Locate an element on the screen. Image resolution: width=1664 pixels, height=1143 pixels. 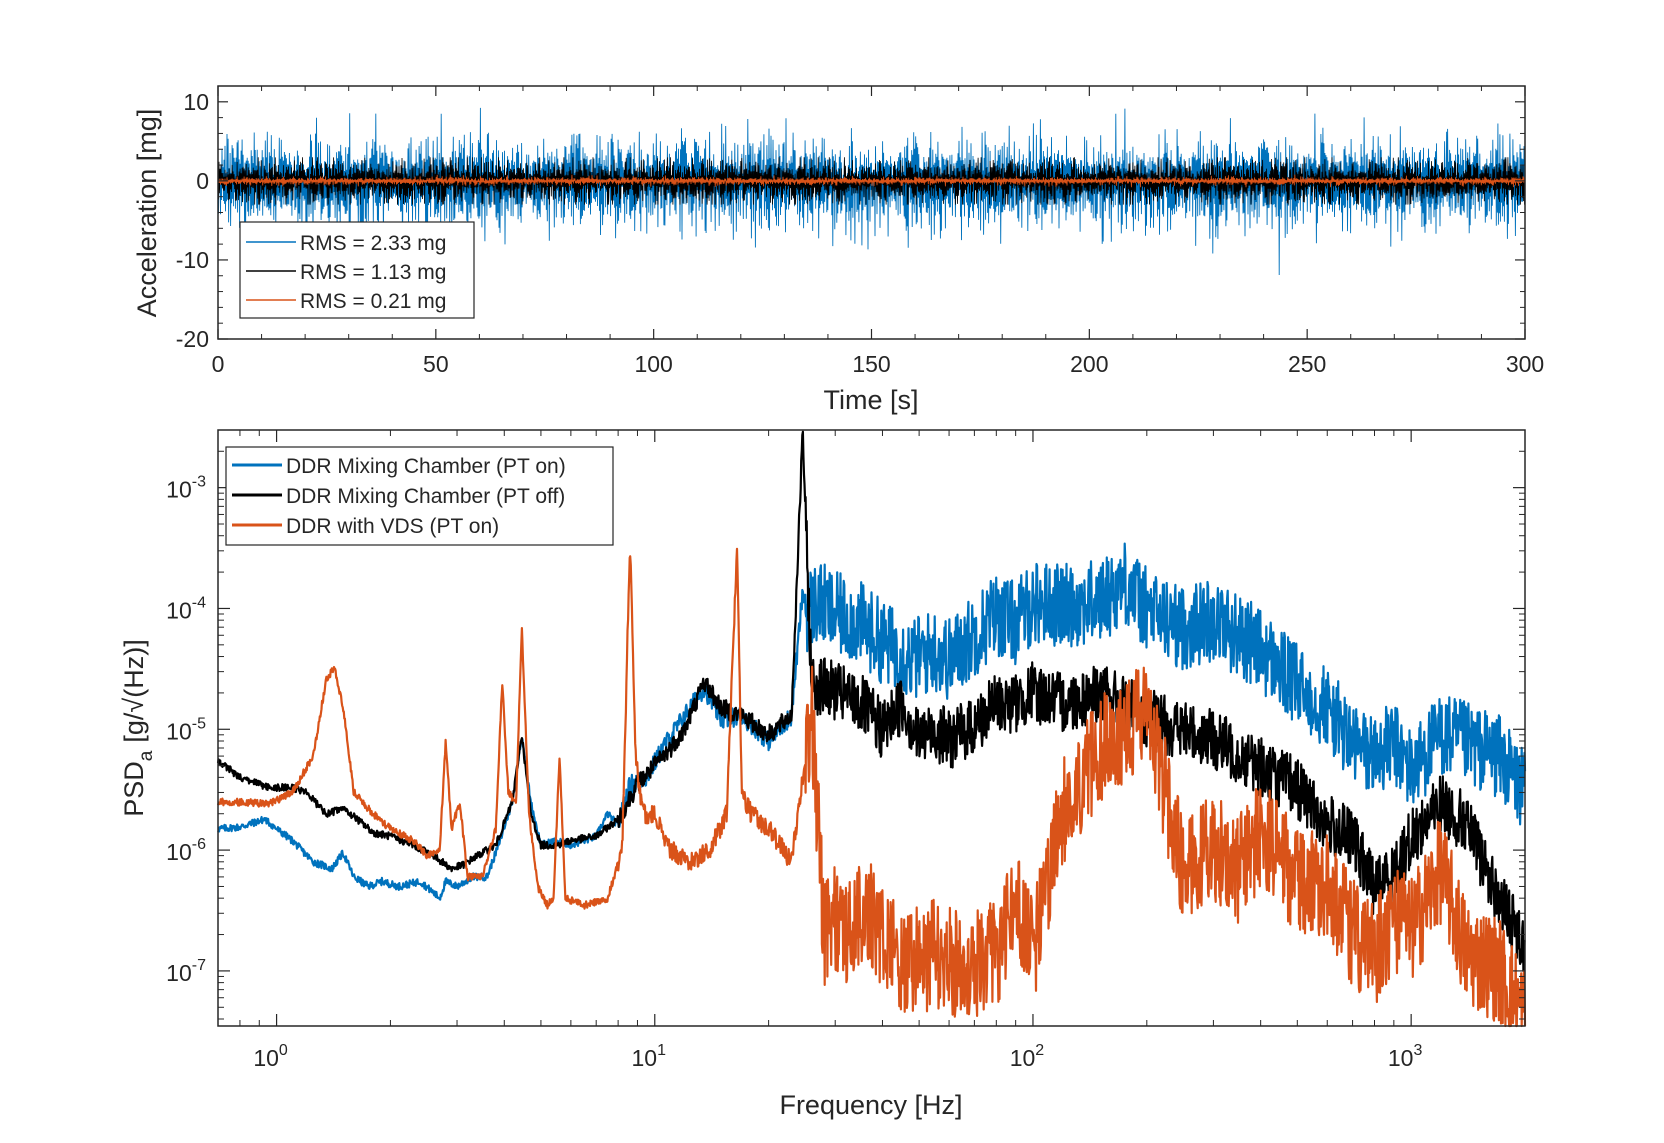
psd-legend-box is located at coordinates (419, 496).